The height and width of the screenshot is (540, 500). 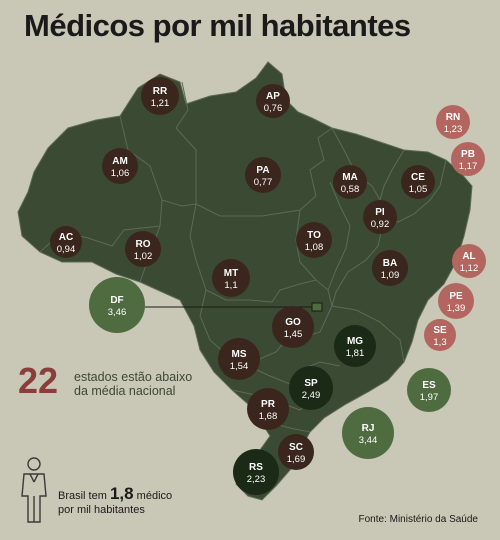 I want to click on state-value: 1,97, so click(x=429, y=397).